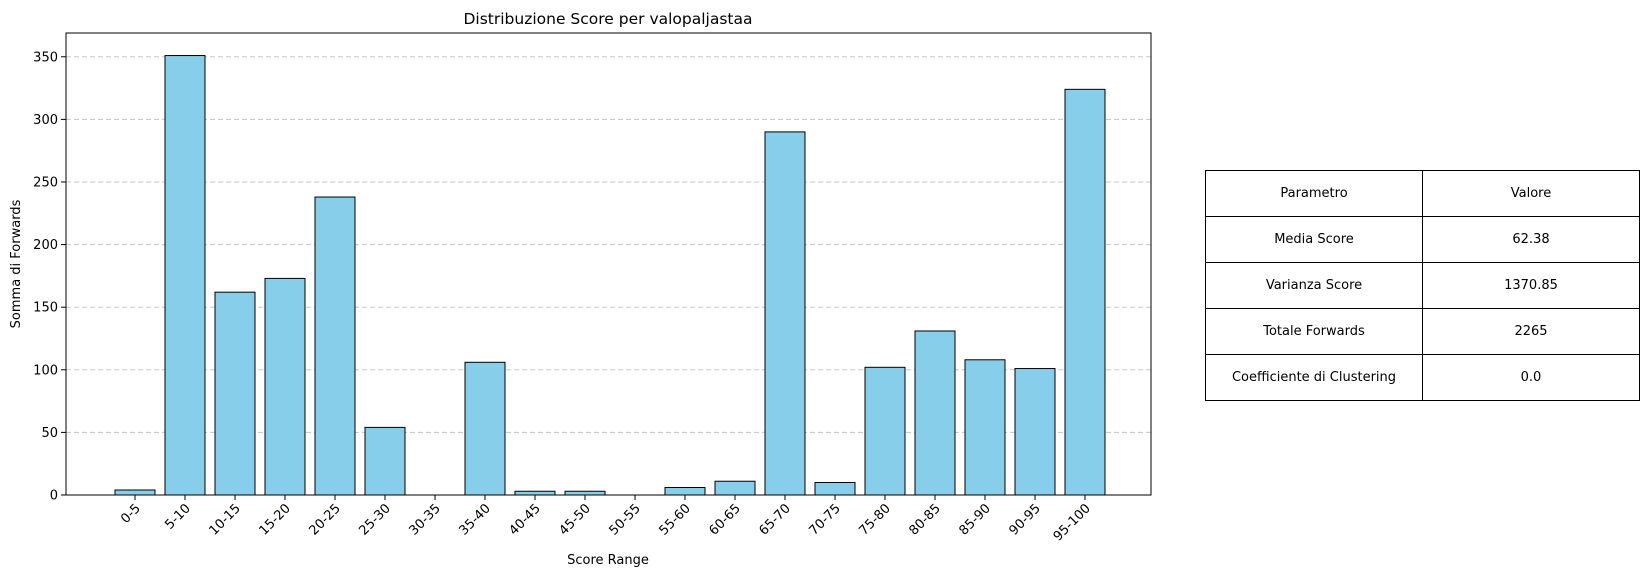 This screenshot has height=578, width=1648. What do you see at coordinates (1531, 331) in the screenshot?
I see `table-cell: 2265` at bounding box center [1531, 331].